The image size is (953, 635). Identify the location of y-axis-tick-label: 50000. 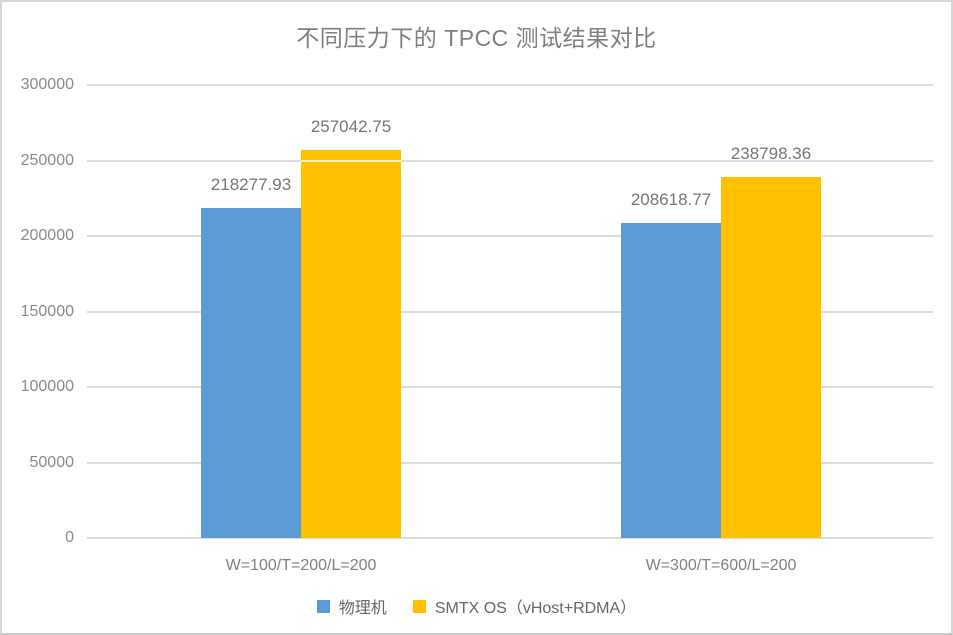
(52, 462).